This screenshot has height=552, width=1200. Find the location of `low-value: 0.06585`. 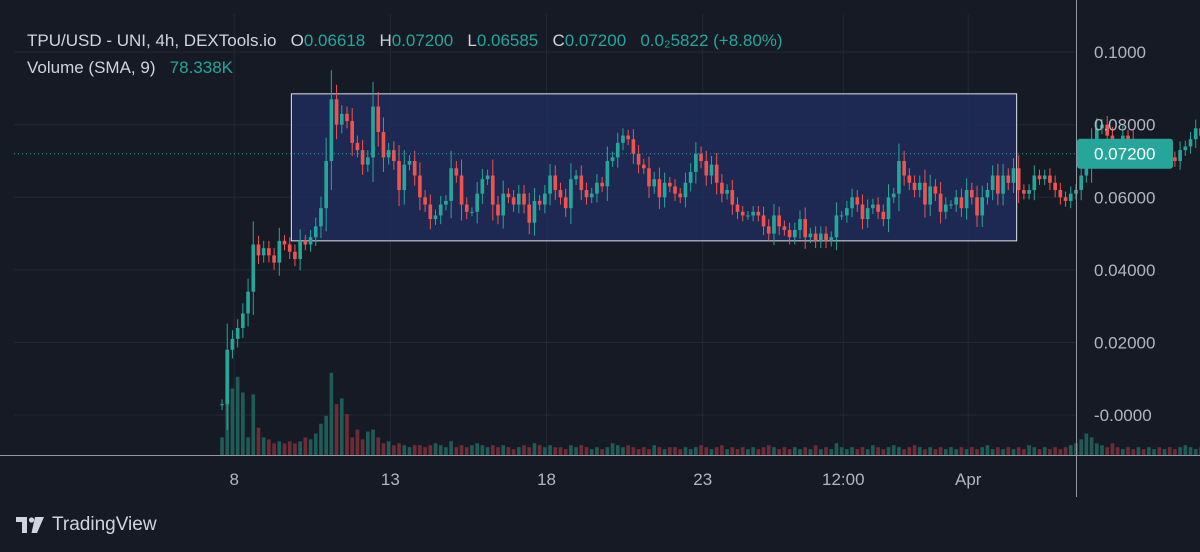

low-value: 0.06585 is located at coordinates (507, 40).